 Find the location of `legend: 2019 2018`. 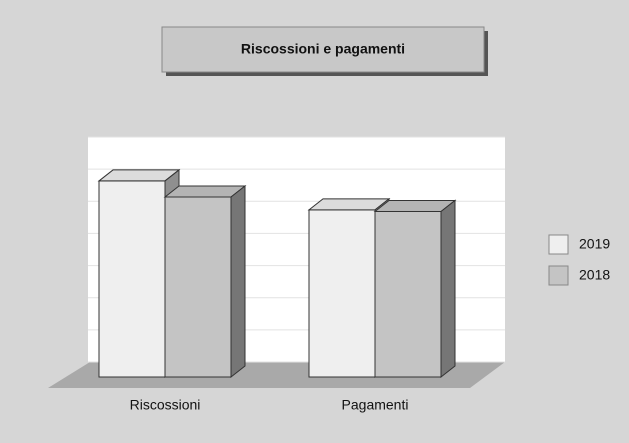

legend: 2019 2018 is located at coordinates (579, 260).